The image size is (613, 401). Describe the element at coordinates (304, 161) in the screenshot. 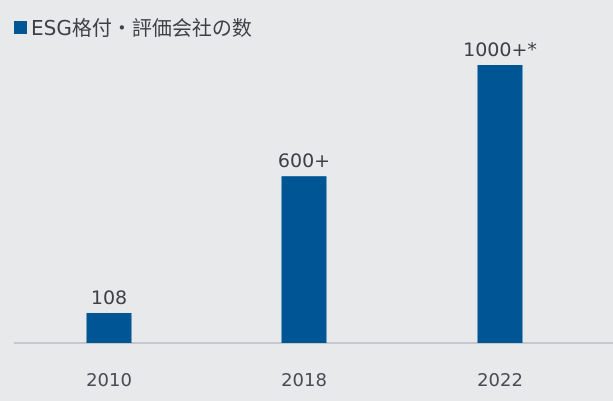

I see `data-label-2018: 600+` at that location.